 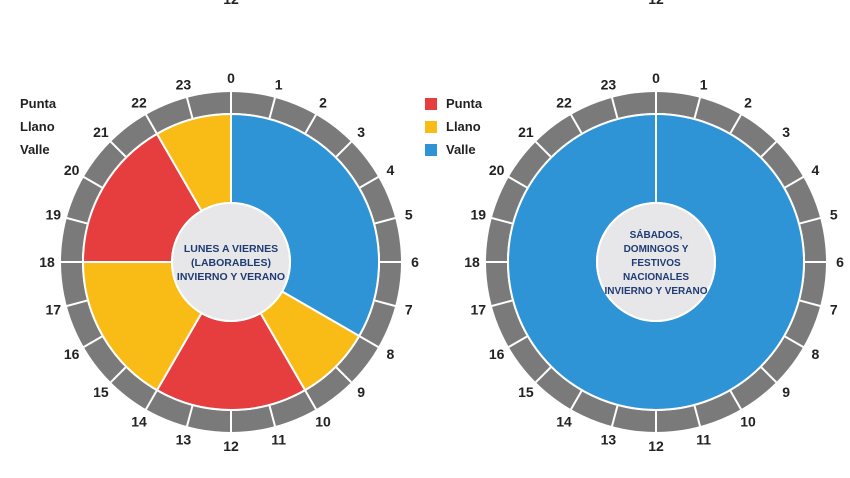 I want to click on dial-center-text: (LABORABLES), so click(x=231, y=263).